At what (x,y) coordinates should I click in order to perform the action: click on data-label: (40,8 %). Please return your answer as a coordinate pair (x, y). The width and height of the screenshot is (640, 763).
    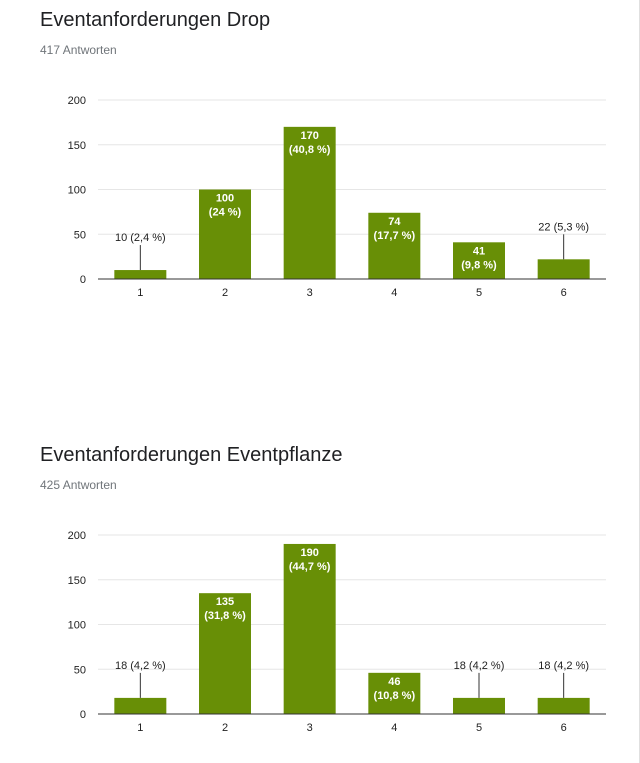
    Looking at the image, I should click on (310, 150).